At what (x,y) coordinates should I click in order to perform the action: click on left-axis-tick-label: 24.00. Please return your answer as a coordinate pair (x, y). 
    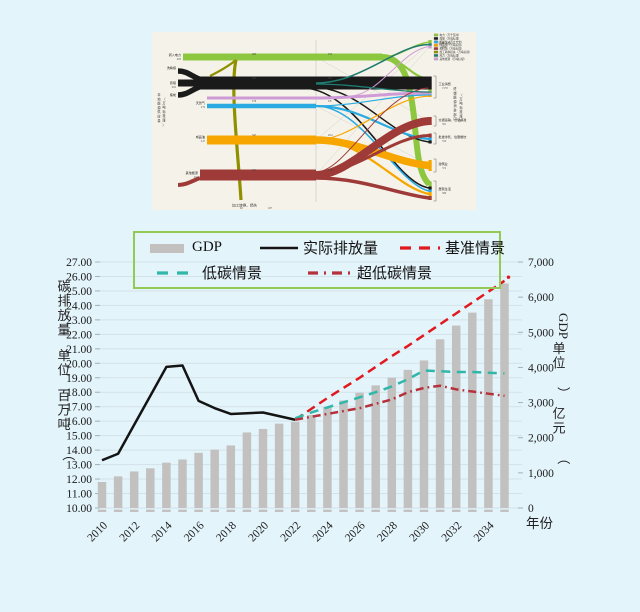
    Looking at the image, I should click on (79, 306).